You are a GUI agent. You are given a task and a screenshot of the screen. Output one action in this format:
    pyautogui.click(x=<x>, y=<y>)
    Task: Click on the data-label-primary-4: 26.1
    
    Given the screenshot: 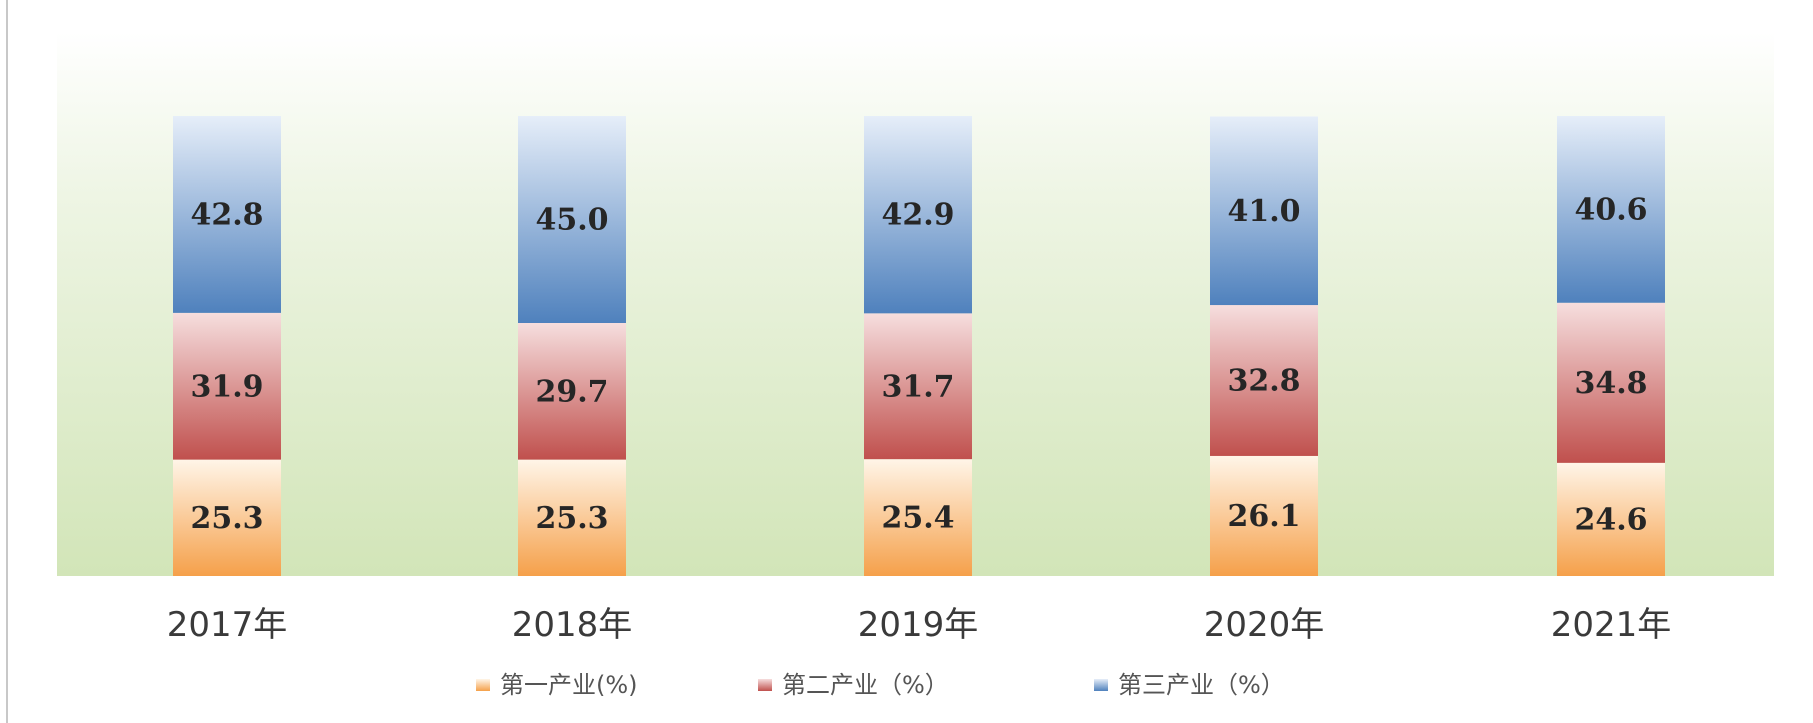 What is the action you would take?
    pyautogui.click(x=1263, y=516)
    